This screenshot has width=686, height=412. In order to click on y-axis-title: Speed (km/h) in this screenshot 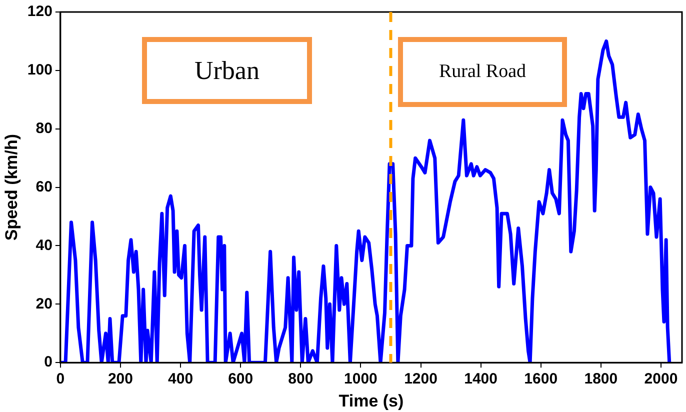, I will do `click(11, 187)`.